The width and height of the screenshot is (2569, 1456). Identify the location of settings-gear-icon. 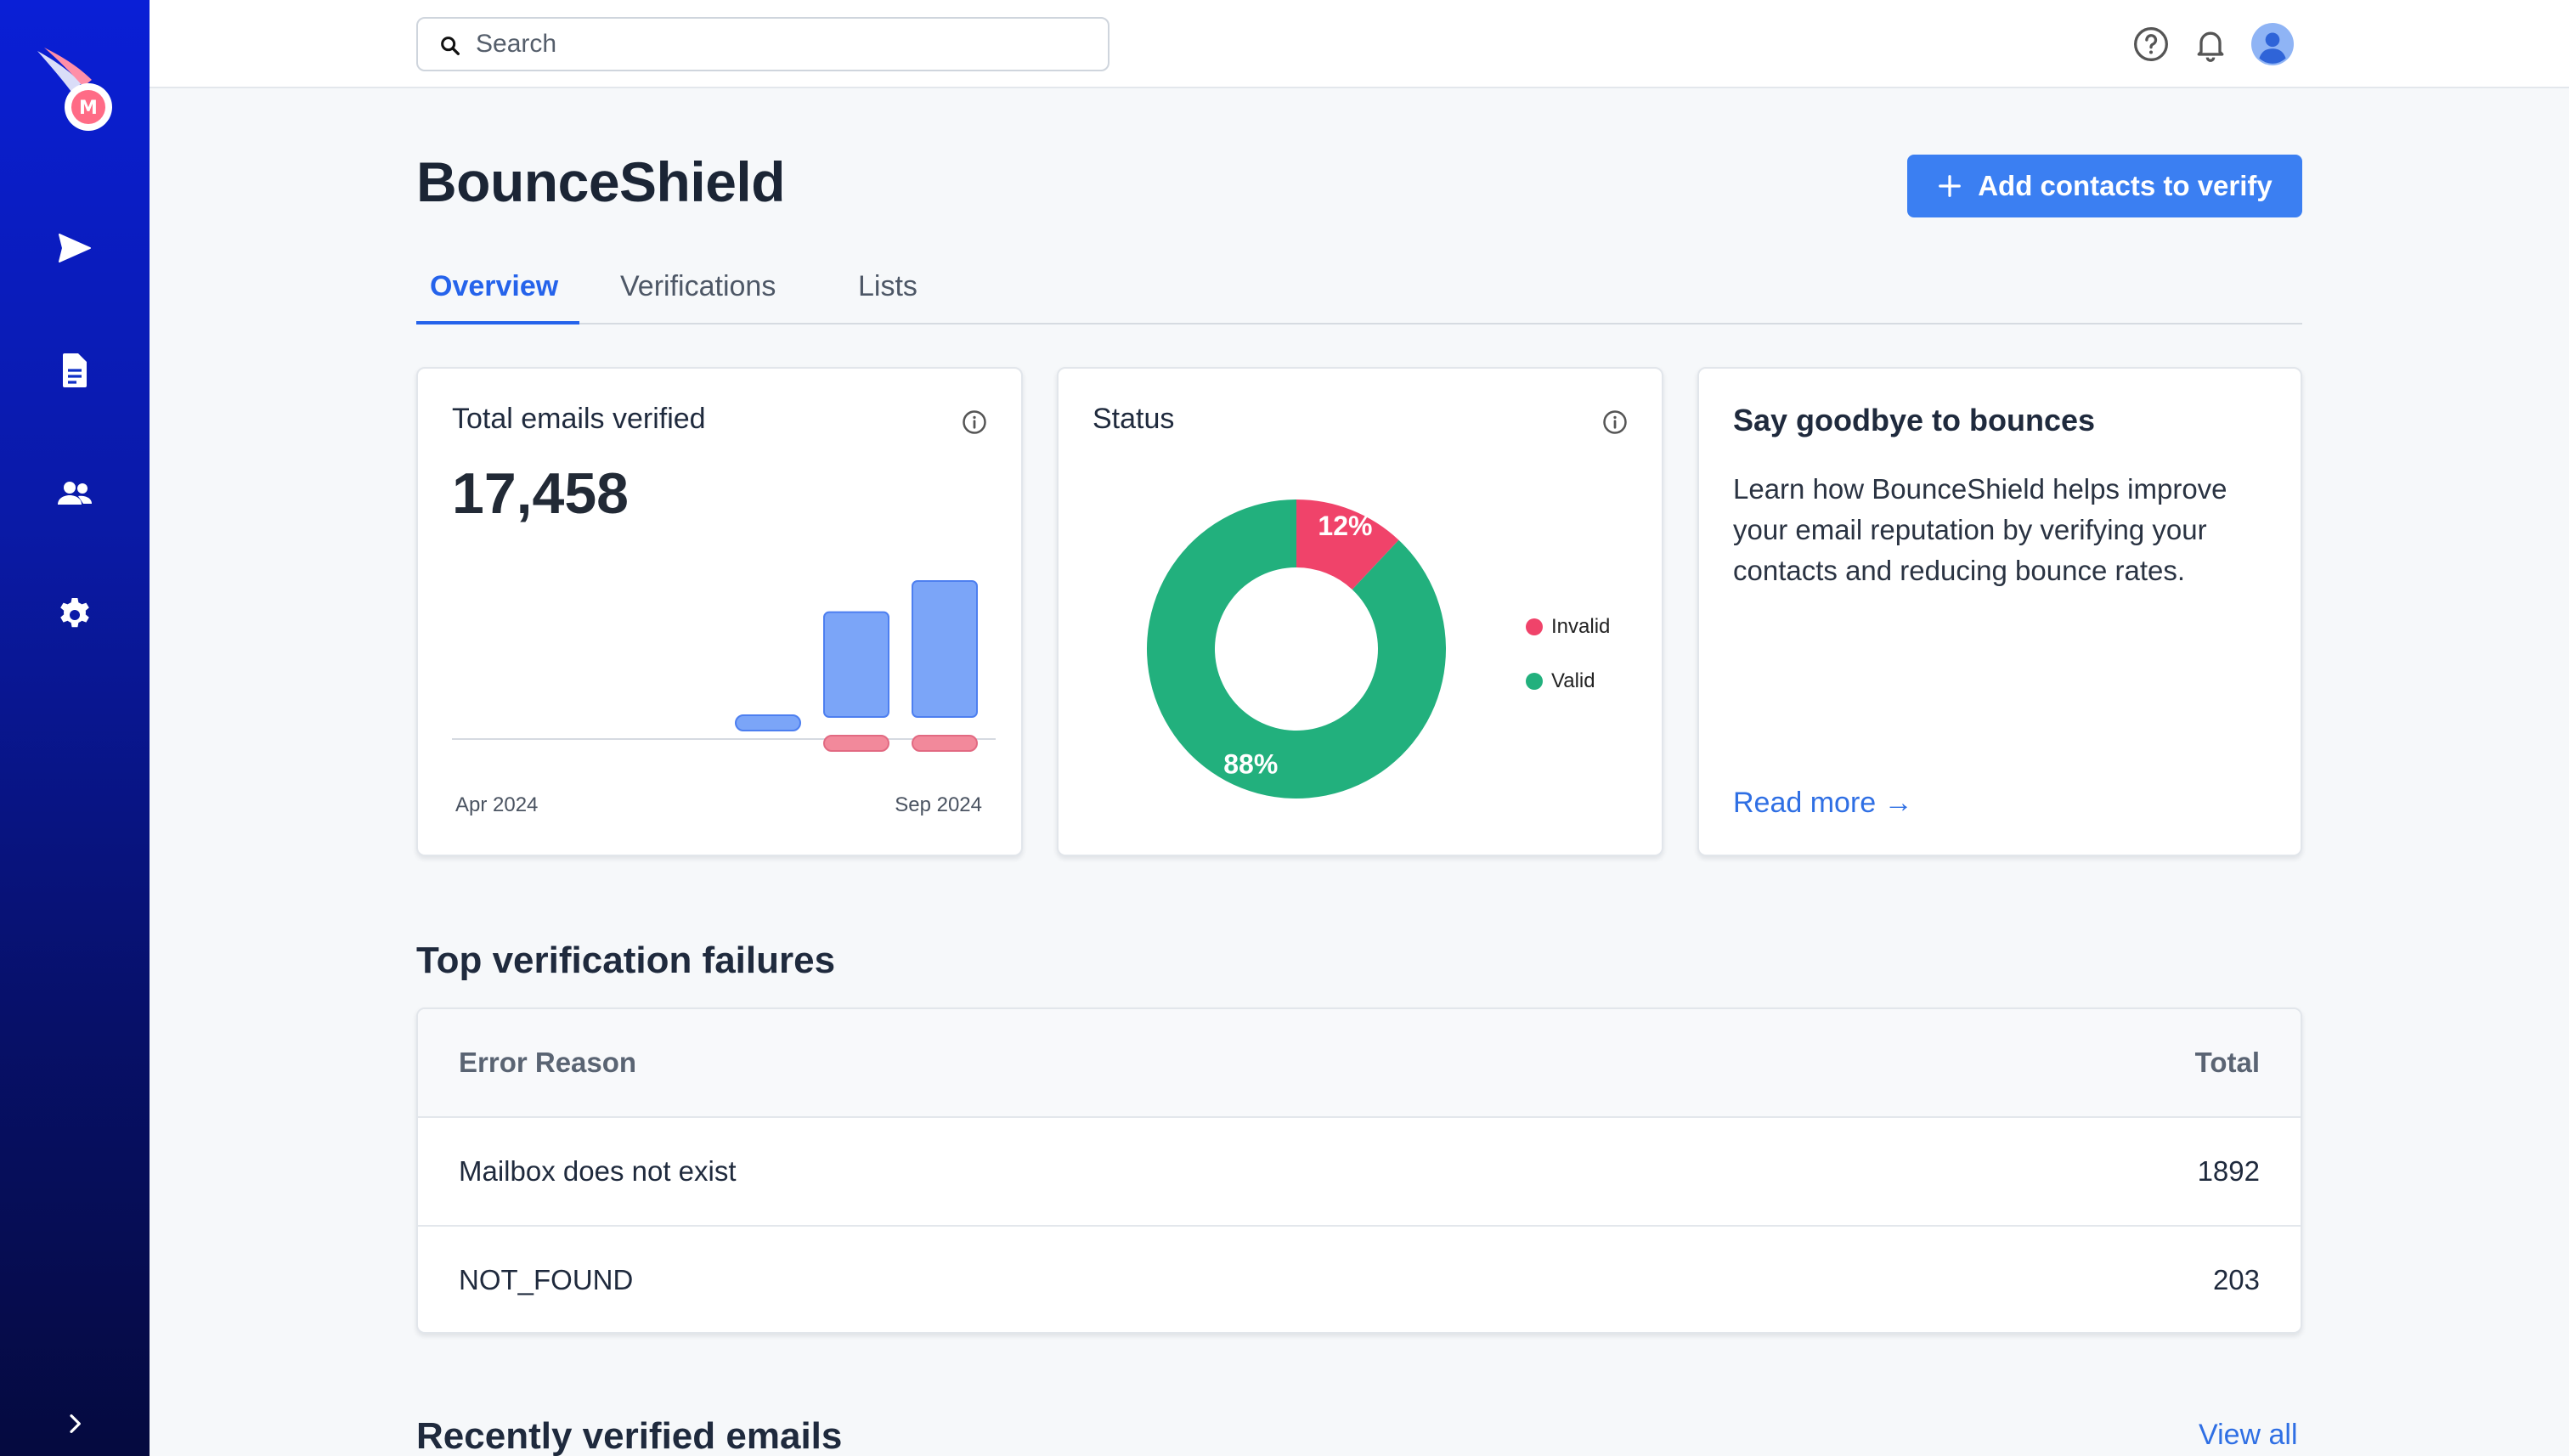
(75, 615).